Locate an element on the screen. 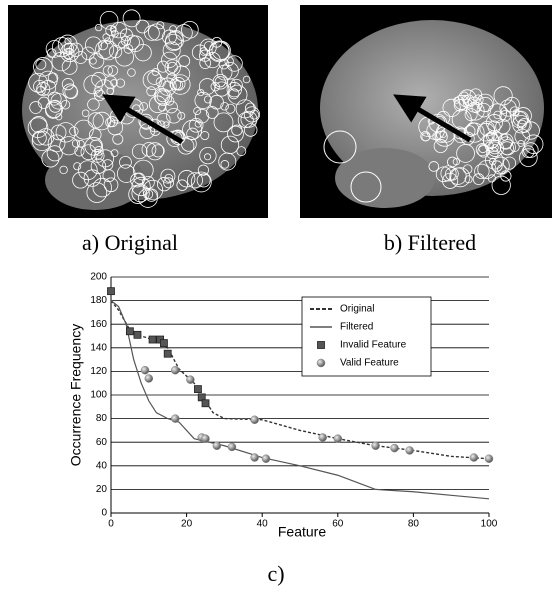 The height and width of the screenshot is (596, 553). x-tick-label: 40 is located at coordinates (263, 524).